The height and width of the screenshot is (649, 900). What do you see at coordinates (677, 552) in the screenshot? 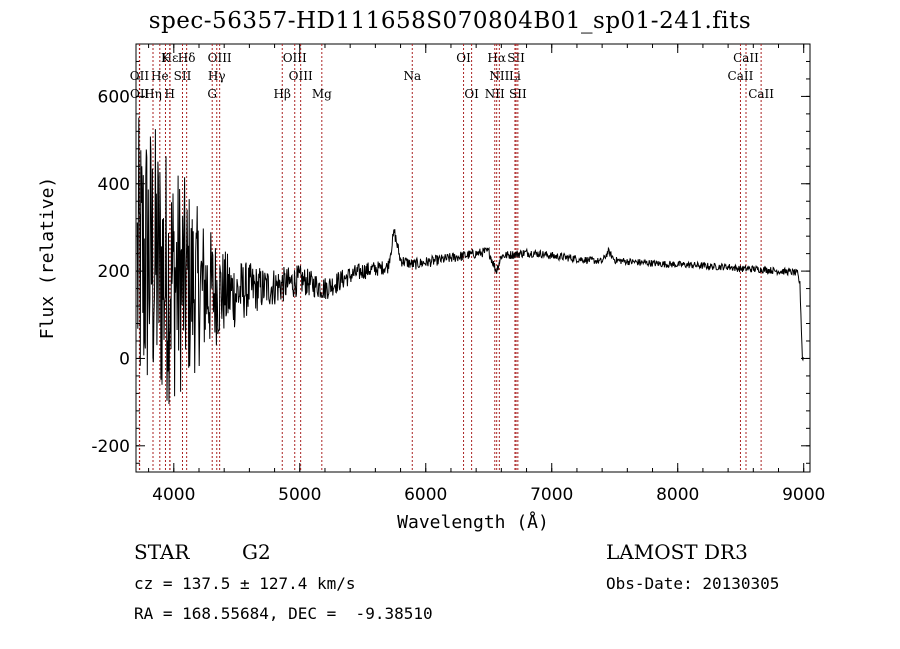
I see `survey-name: LAMOST DR3` at bounding box center [677, 552].